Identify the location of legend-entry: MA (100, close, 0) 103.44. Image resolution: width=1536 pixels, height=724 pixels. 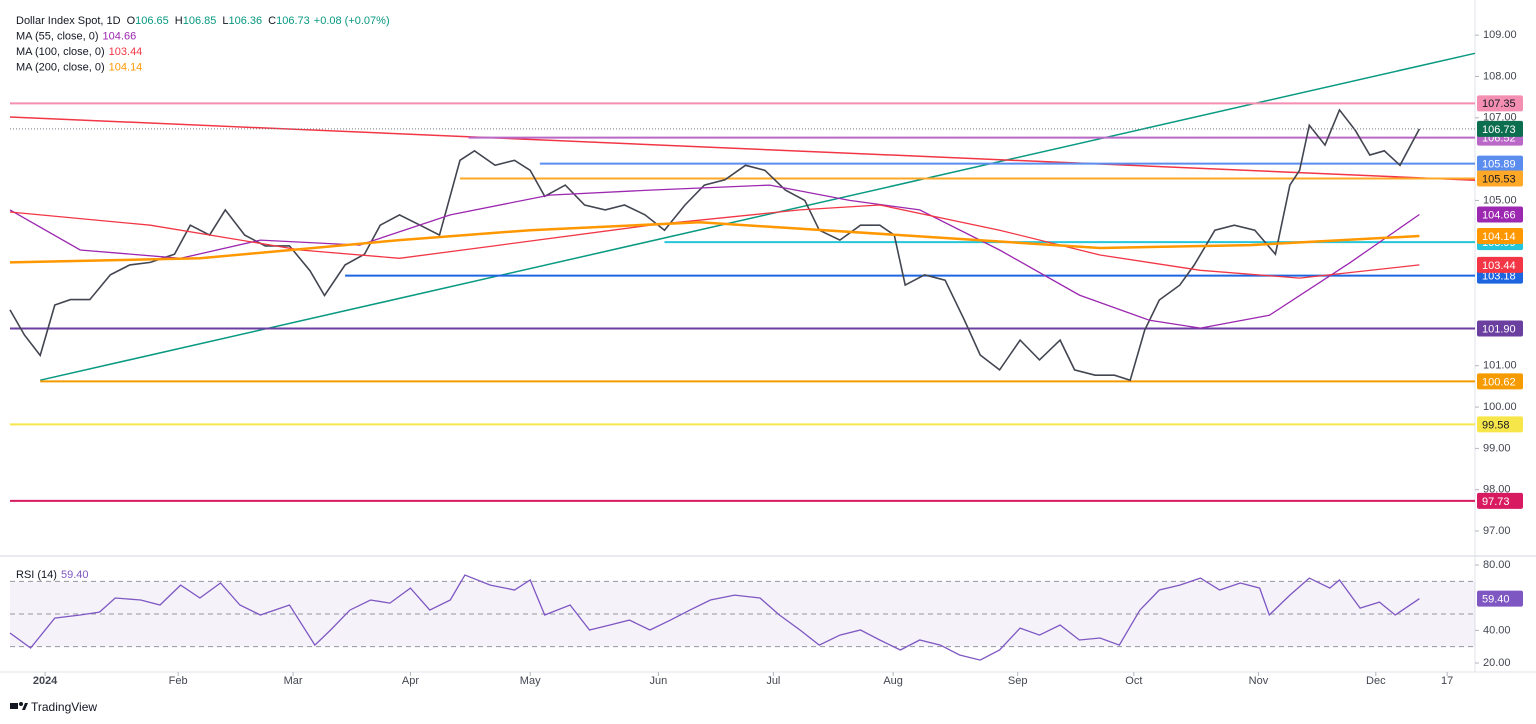
(79, 52).